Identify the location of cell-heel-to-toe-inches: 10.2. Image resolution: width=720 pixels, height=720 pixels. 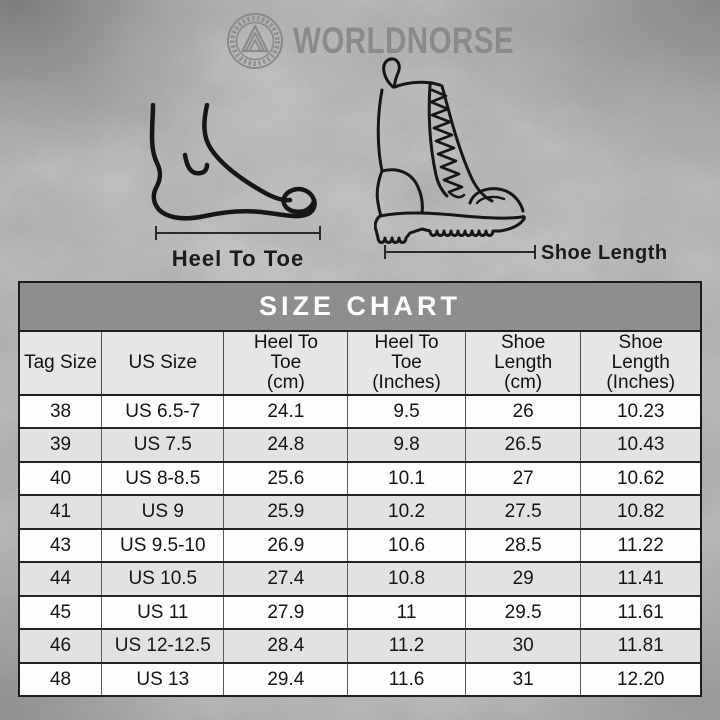
(406, 511).